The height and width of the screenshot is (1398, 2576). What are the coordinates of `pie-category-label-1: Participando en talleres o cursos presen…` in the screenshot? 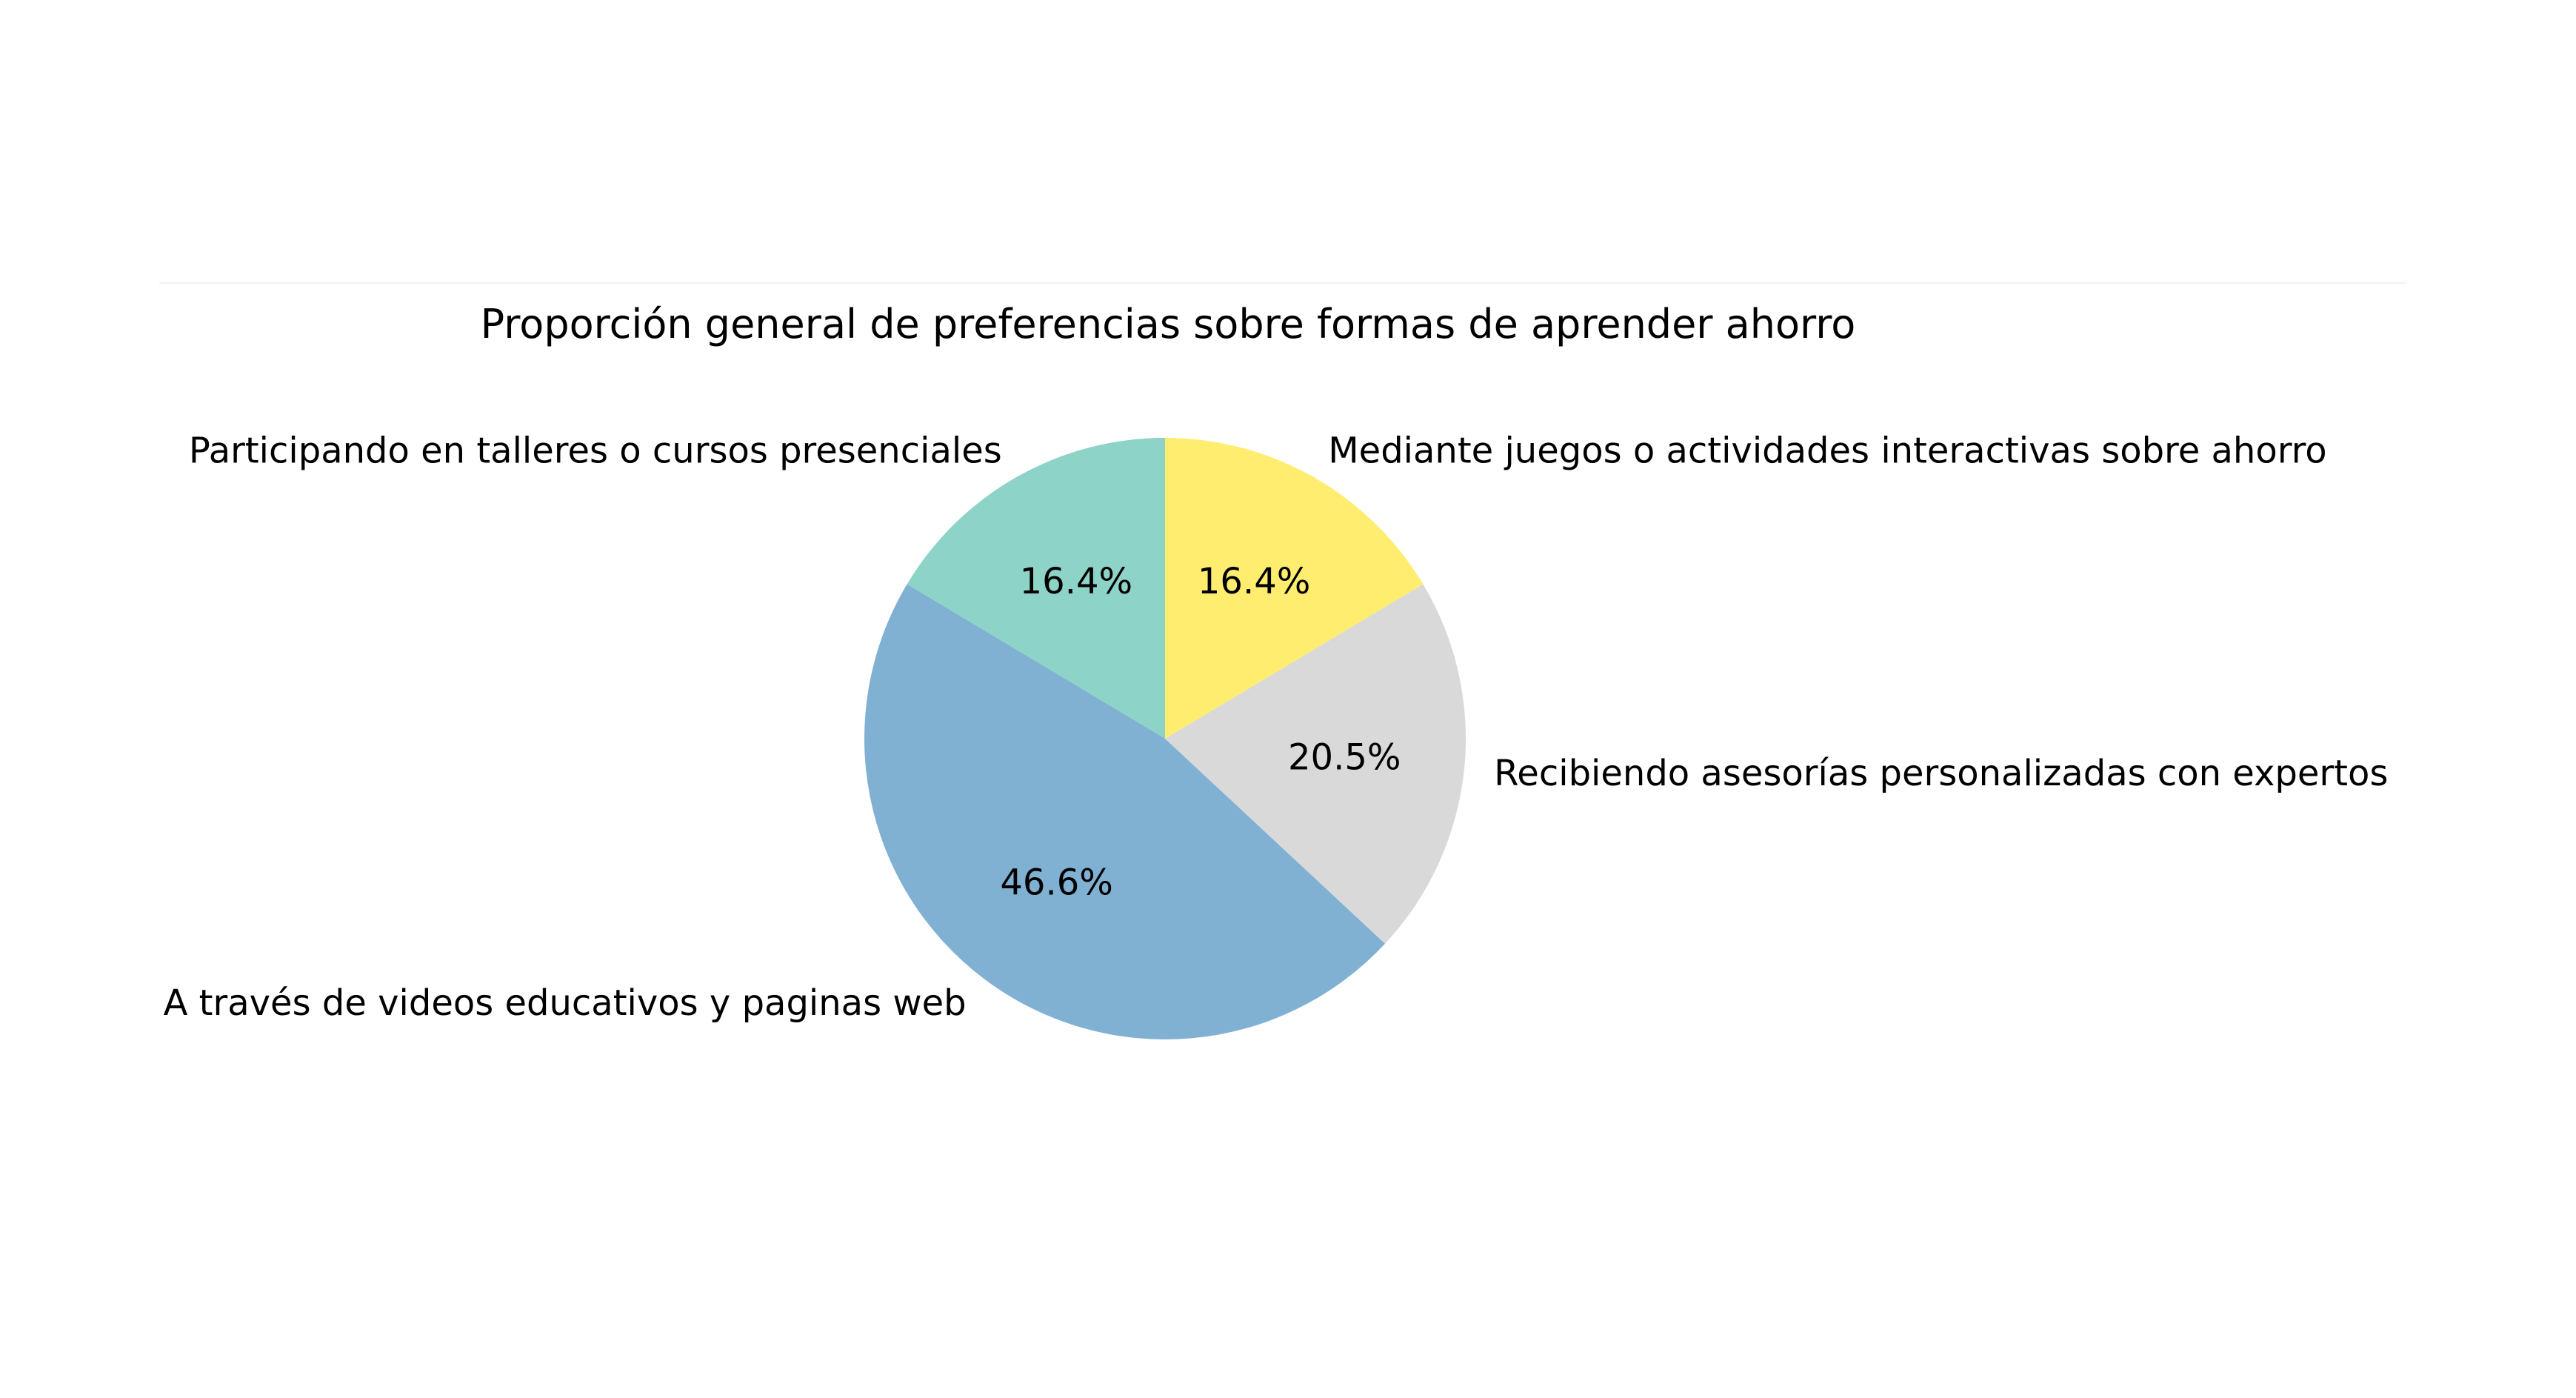 It's located at (595, 451).